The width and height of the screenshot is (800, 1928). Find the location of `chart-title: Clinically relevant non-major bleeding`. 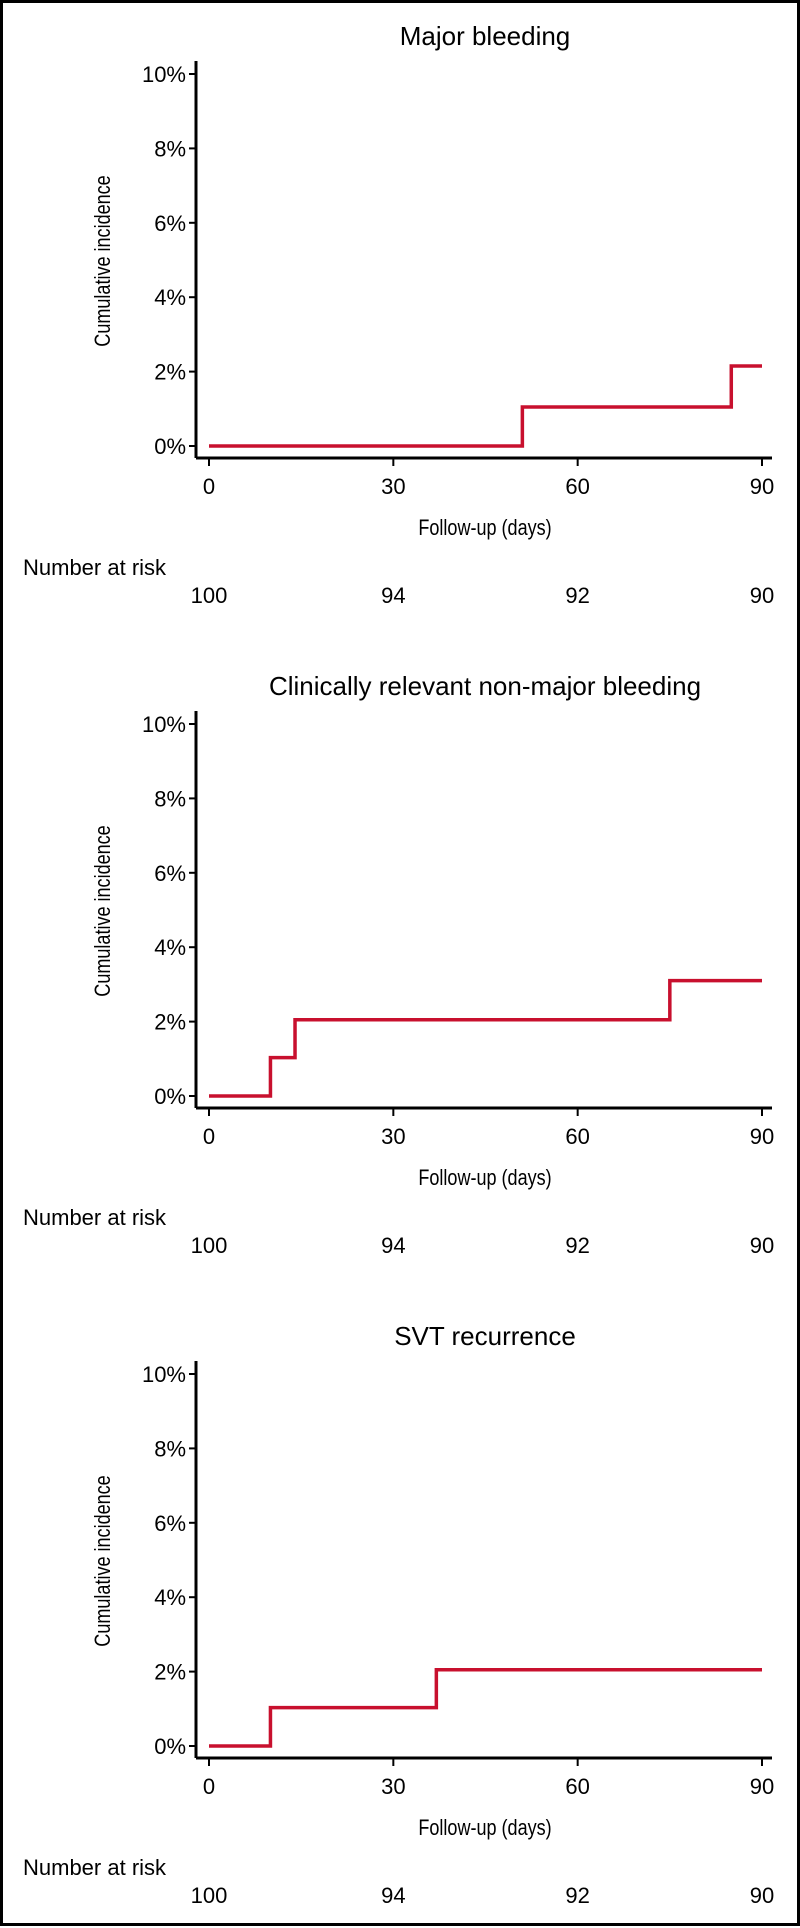

chart-title: Clinically relevant non-major bleeding is located at coordinates (485, 686).